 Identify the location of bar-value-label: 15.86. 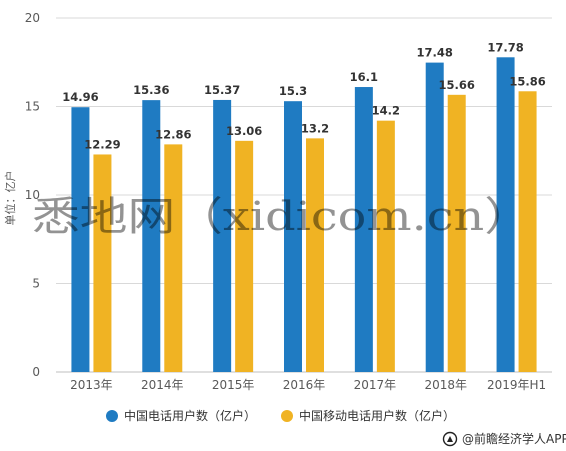
(527, 81).